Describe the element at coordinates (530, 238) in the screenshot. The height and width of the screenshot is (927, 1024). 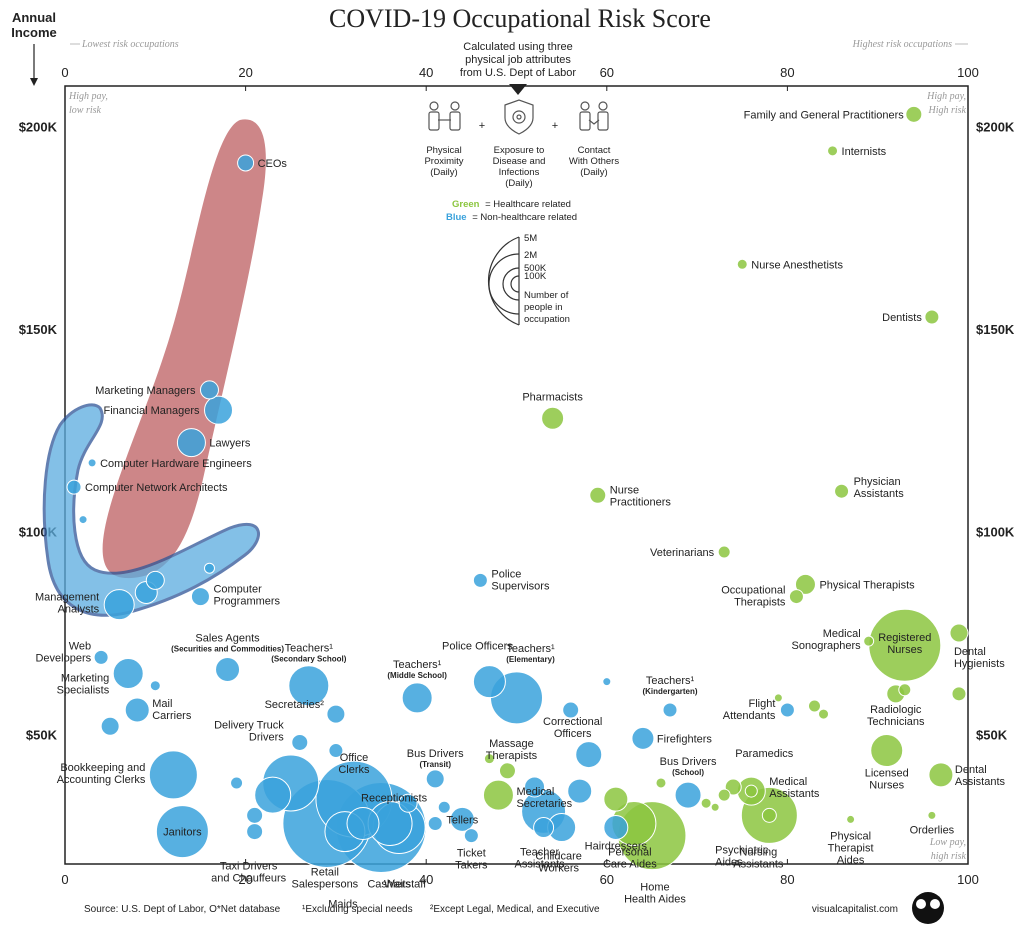
I see `size-label: 5M` at that location.